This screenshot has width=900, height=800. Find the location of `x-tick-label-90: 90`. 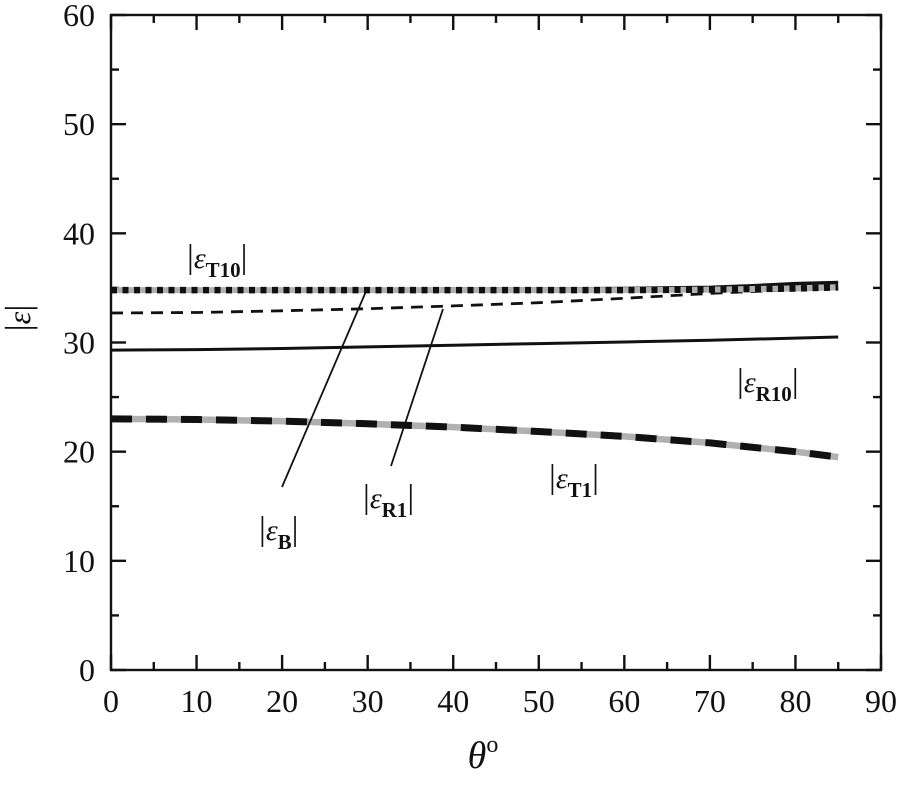

x-tick-label-90: 90 is located at coordinates (881, 701).